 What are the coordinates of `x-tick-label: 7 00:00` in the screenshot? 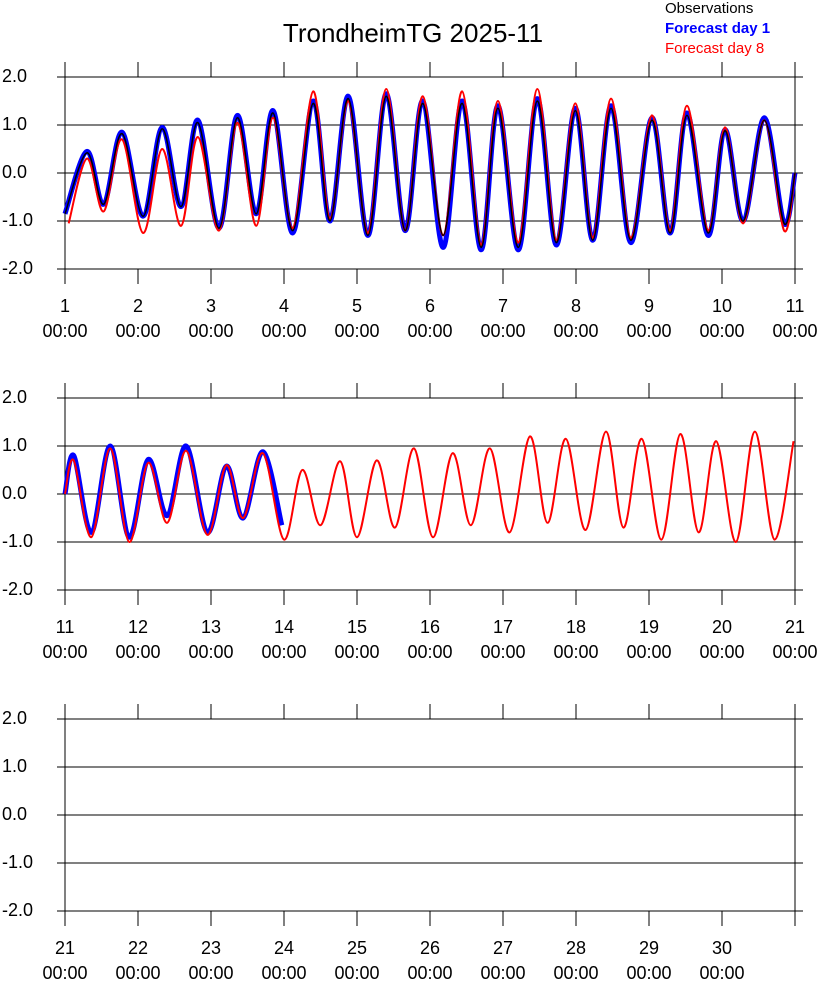 It's located at (502, 318).